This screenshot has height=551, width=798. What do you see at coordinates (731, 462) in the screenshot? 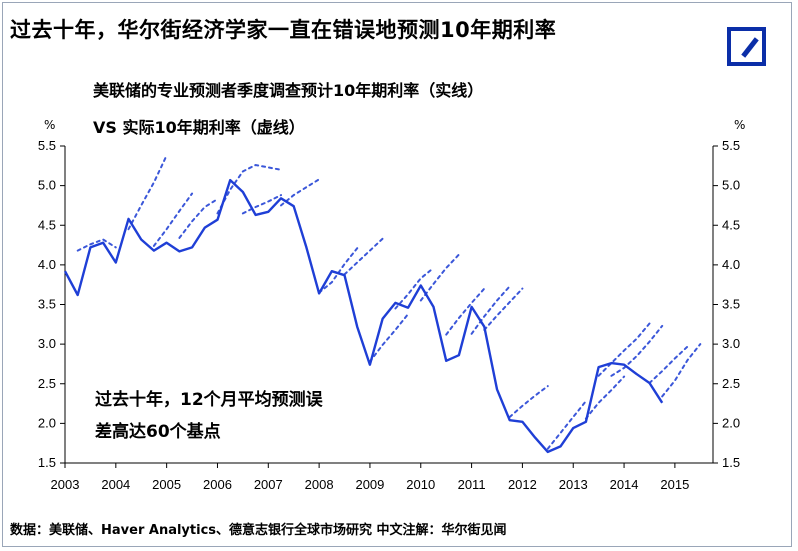
I see `y-tick-label-right: 1.5` at bounding box center [731, 462].